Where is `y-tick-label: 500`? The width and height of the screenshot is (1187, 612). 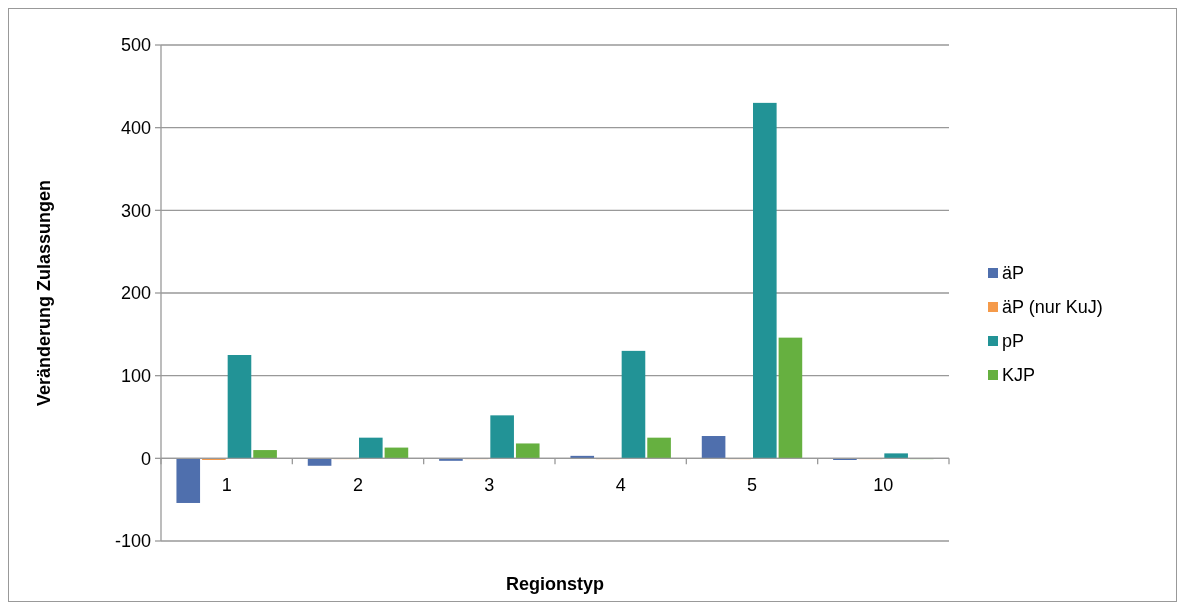 y-tick-label: 500 is located at coordinates (135, 45).